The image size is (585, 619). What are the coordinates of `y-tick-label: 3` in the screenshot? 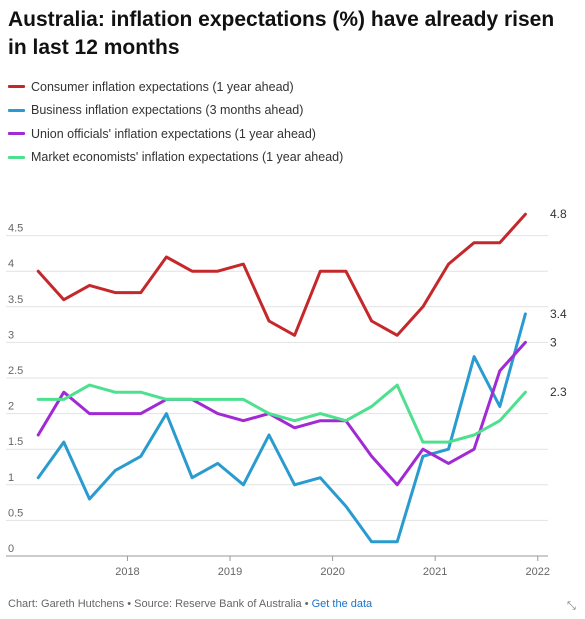 It's located at (11, 335).